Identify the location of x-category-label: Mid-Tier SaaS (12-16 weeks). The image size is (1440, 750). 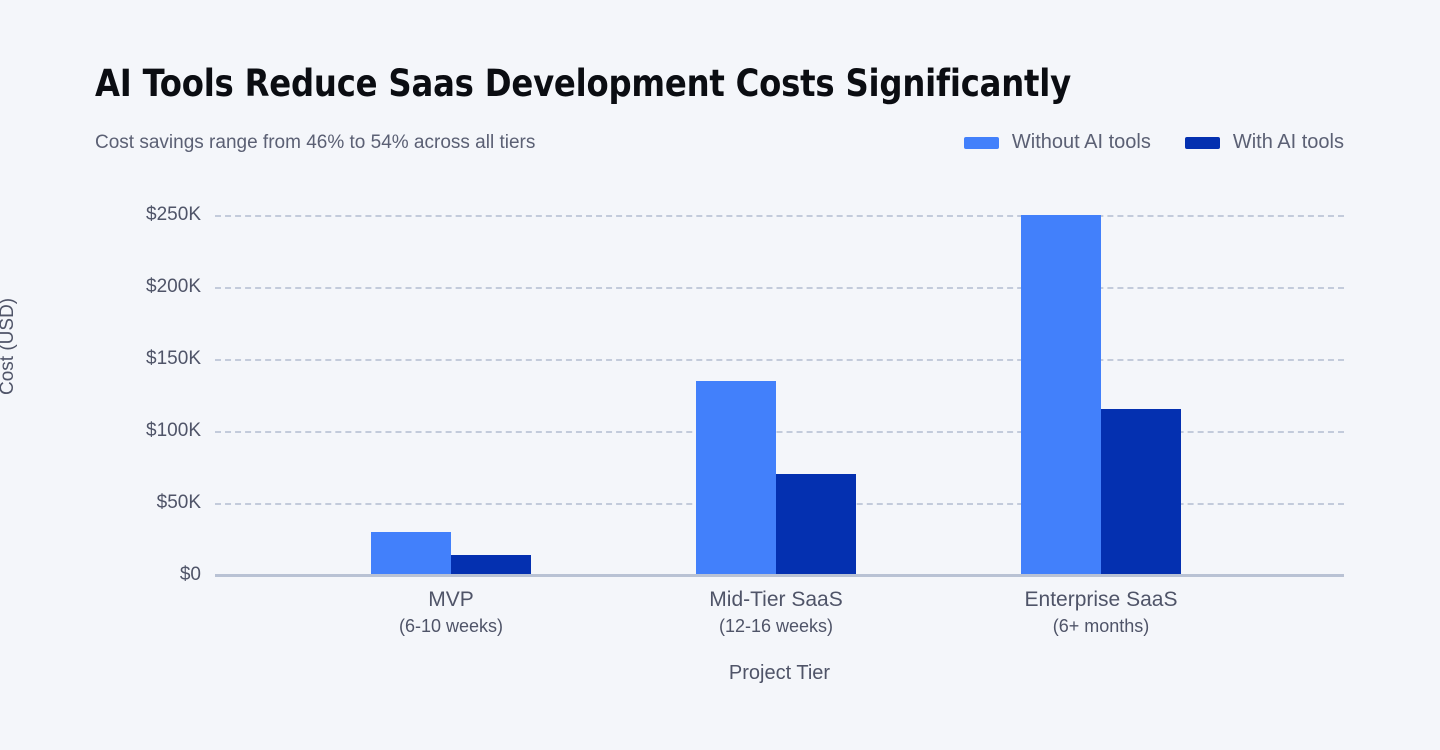
(776, 612).